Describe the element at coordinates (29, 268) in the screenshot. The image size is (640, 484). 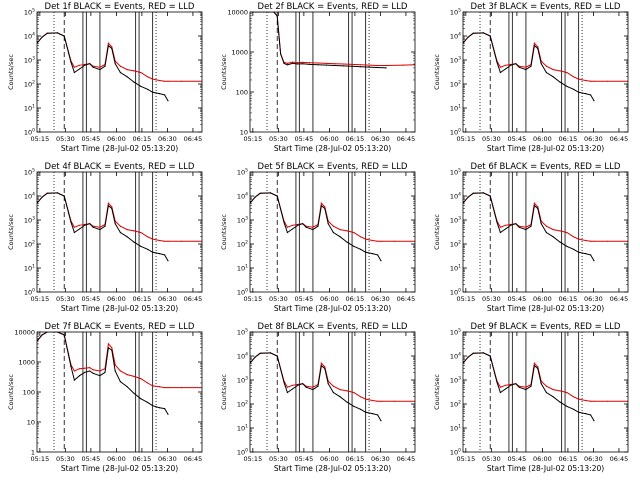
I see `y-tick-label: 10¹` at that location.